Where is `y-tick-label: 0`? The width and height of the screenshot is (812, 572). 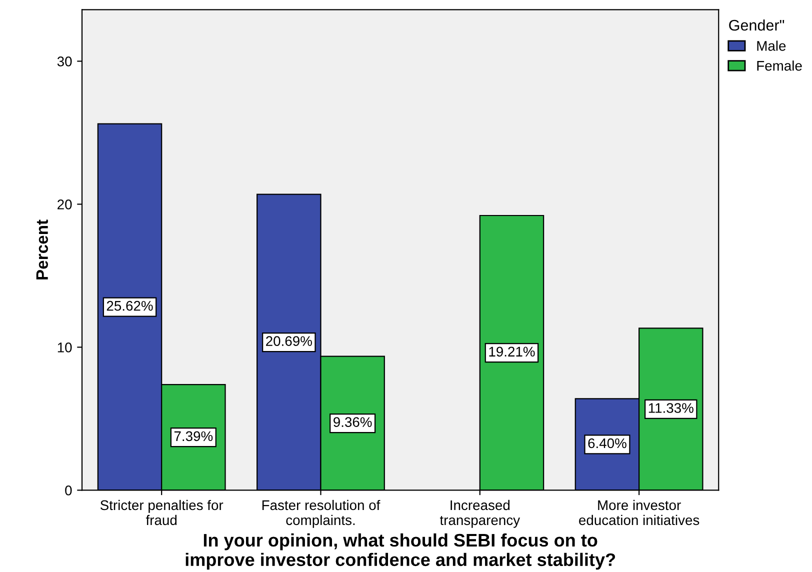
y-tick-label: 0 is located at coordinates (68, 491).